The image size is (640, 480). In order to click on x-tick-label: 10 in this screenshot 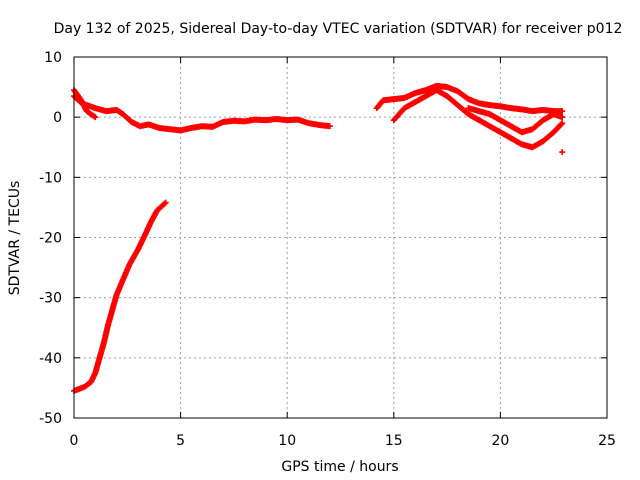, I will do `click(287, 441)`.